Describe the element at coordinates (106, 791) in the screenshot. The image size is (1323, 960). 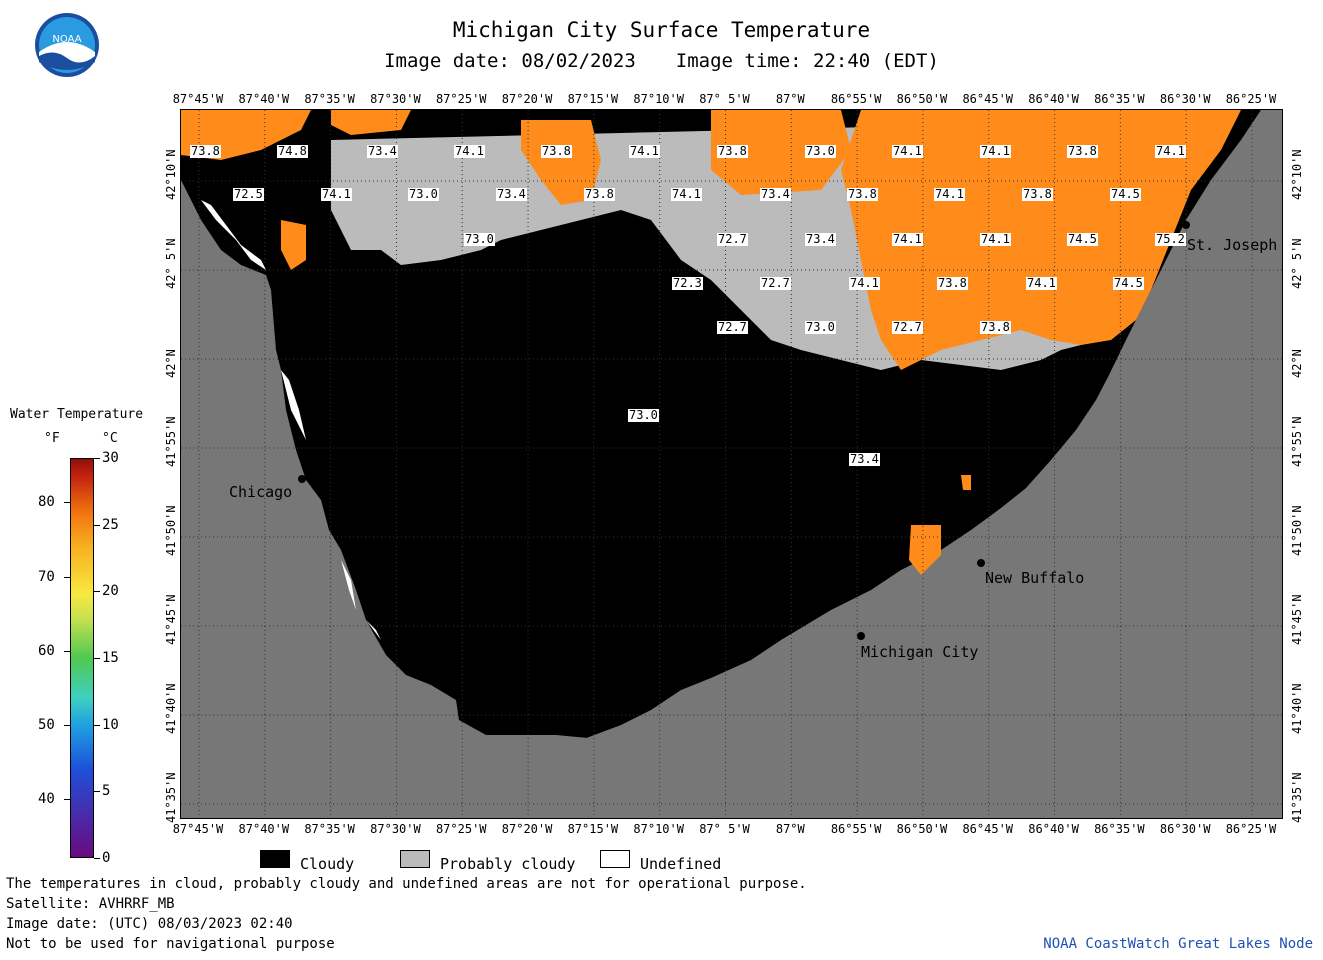
I see `c-tick-label: 5` at that location.